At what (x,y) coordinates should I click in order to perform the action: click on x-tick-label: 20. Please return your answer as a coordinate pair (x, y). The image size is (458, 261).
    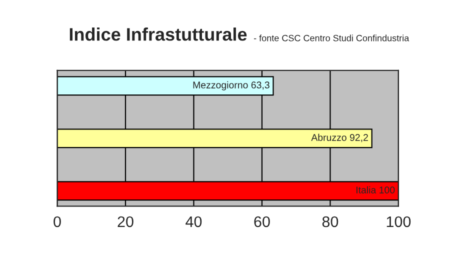
    Looking at the image, I should click on (126, 222).